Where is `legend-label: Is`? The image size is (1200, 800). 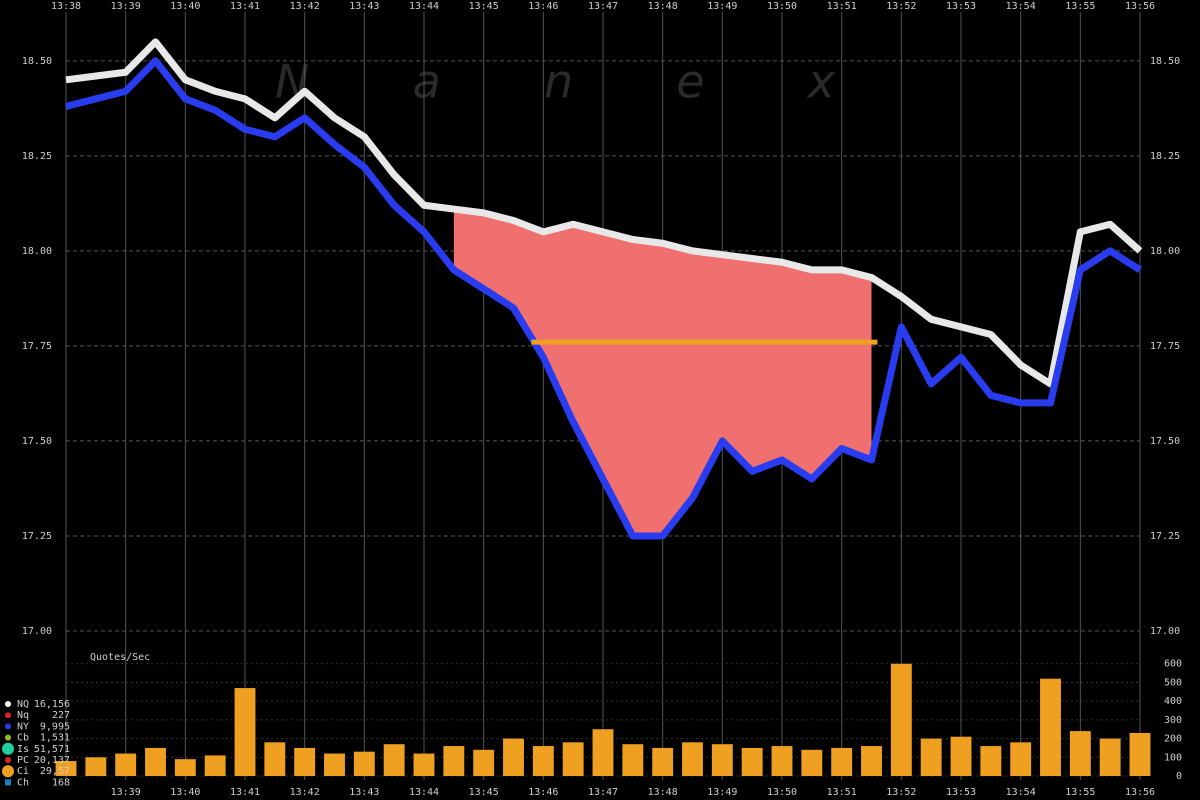
legend-label: Is is located at coordinates (23, 749).